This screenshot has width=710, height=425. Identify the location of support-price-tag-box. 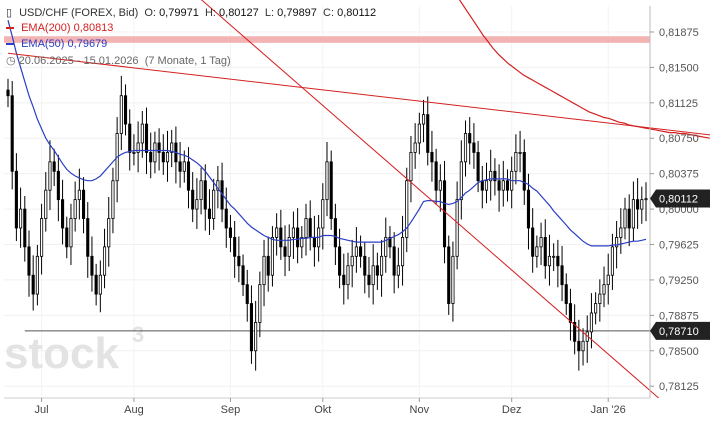
(680, 330).